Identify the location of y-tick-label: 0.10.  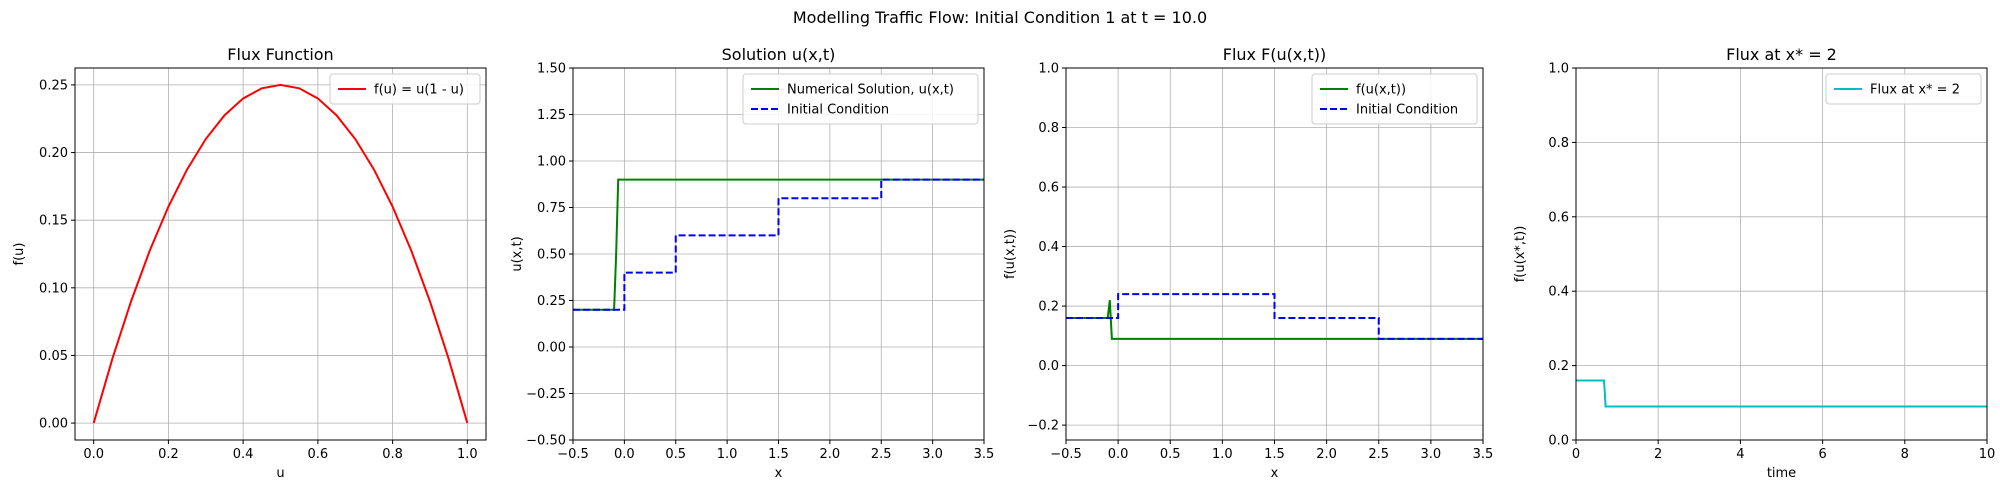
(53, 288).